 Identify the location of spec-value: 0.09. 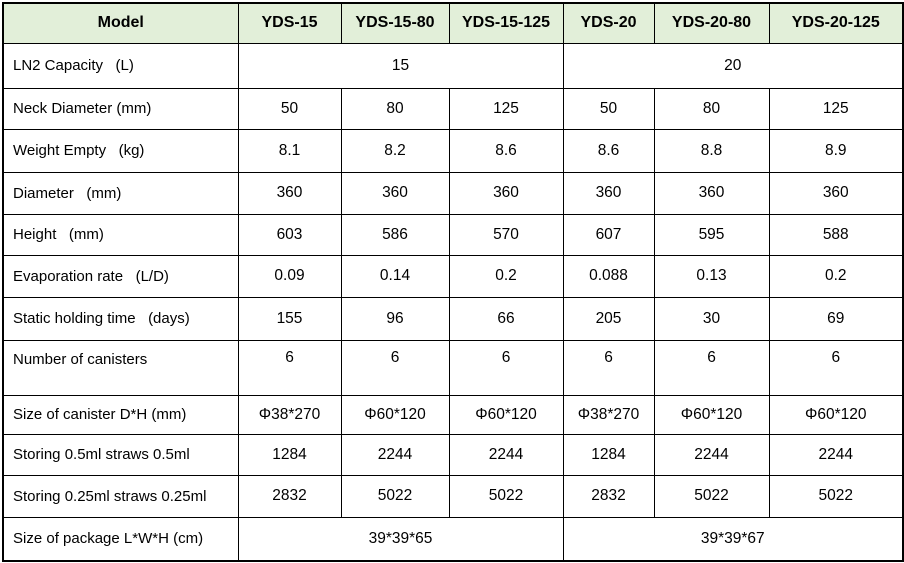
(289, 276).